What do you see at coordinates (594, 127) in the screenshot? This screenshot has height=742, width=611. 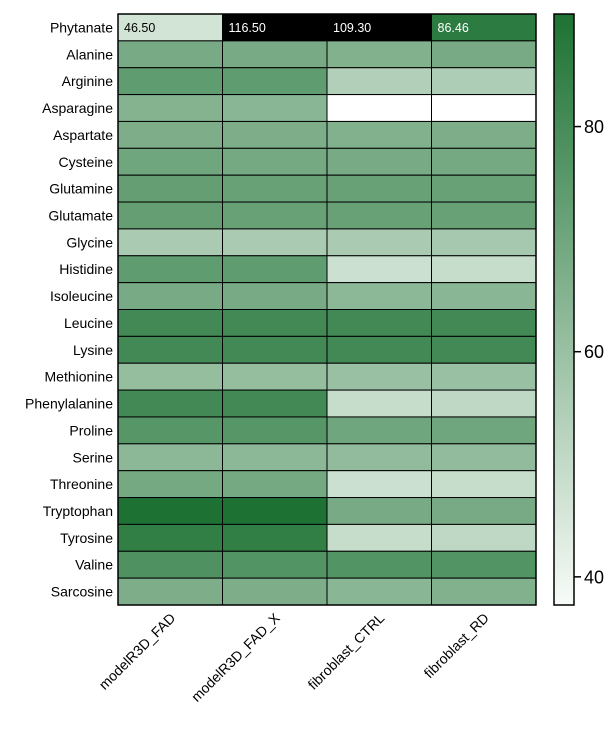 I see `colorbar-tick-label: 80` at bounding box center [594, 127].